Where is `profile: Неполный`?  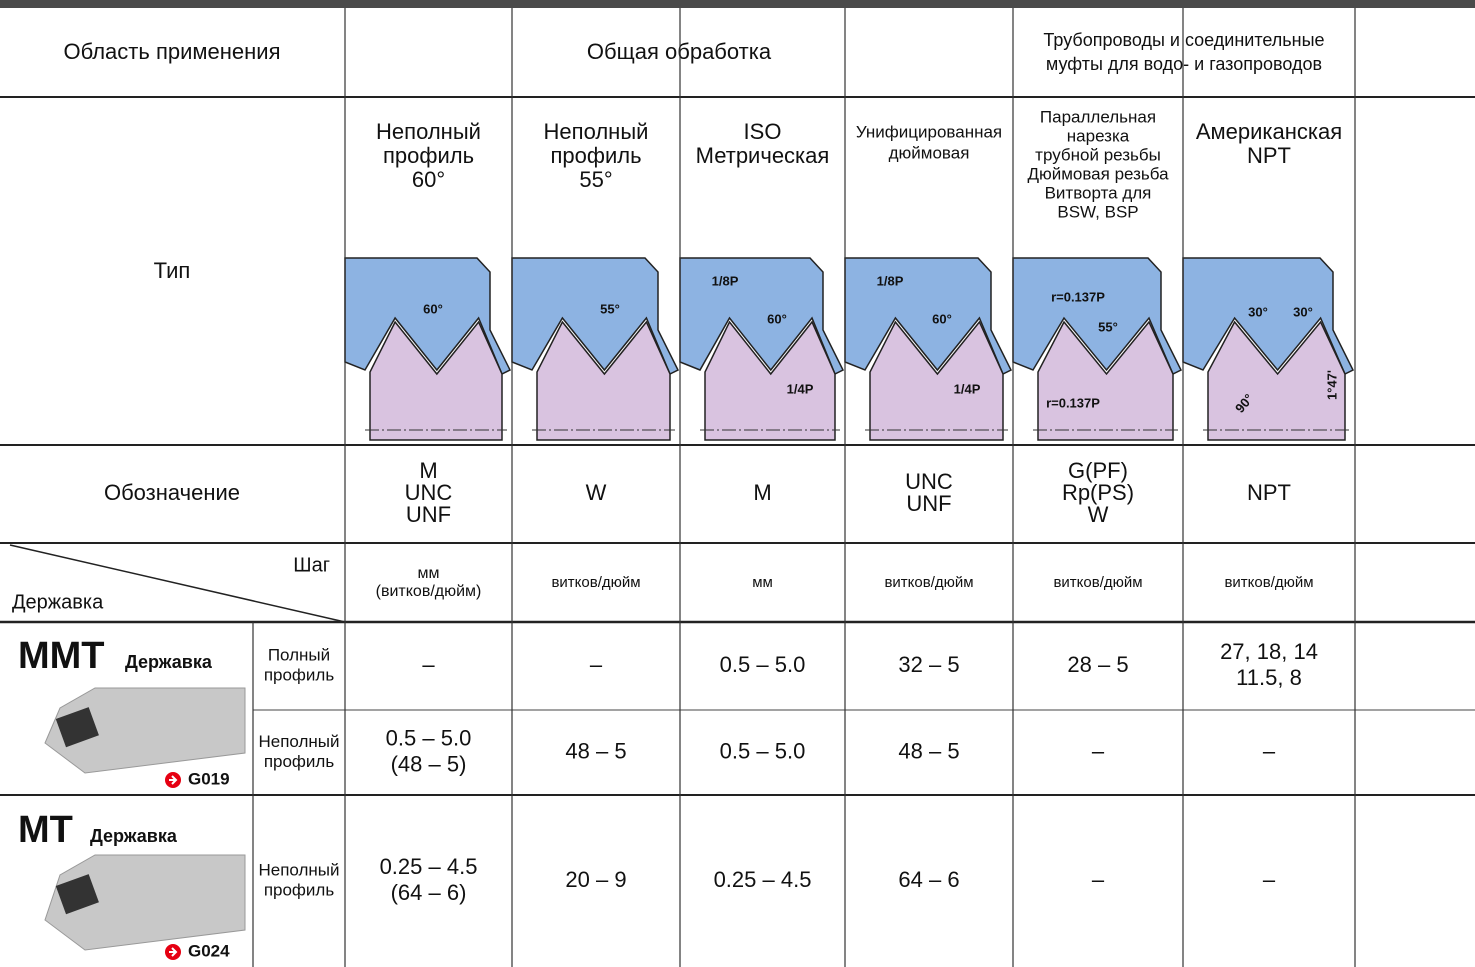
profile: Неполный is located at coordinates (298, 741).